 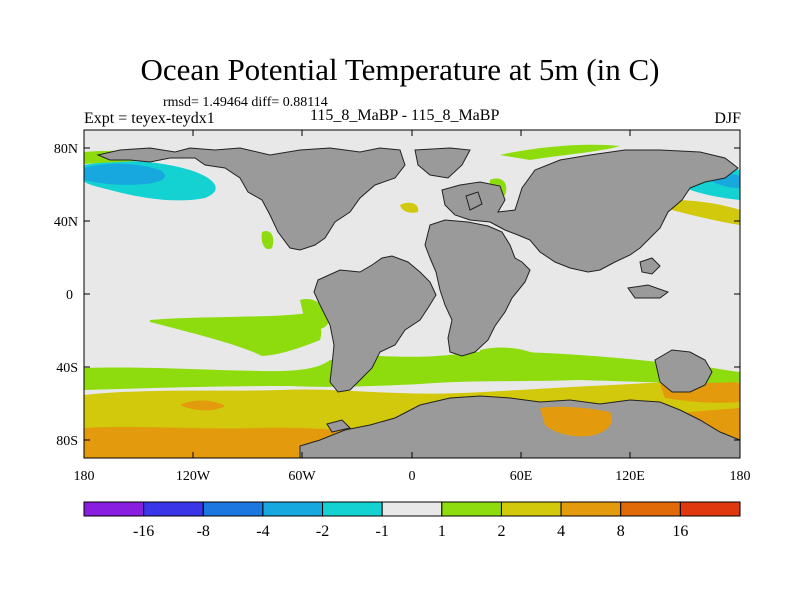 What do you see at coordinates (203, 531) in the screenshot?
I see `colorbar-label: -8` at bounding box center [203, 531].